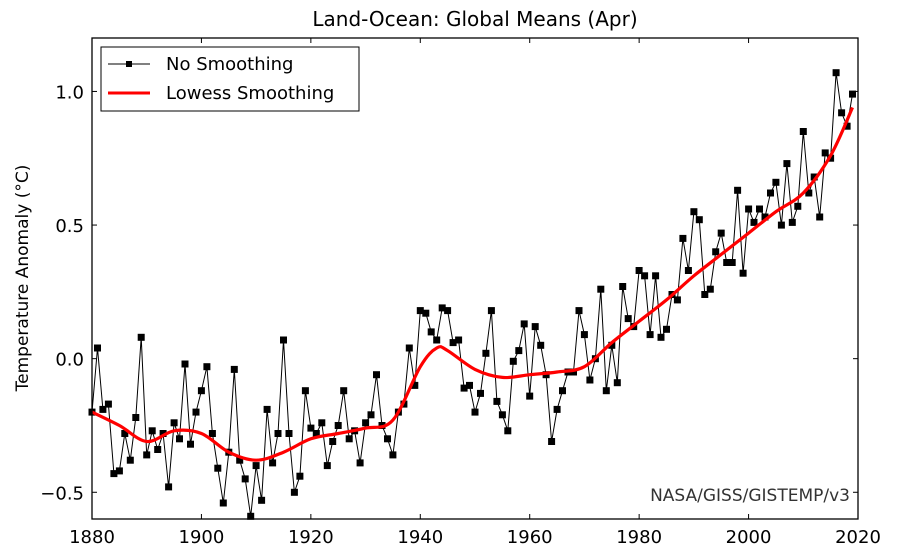 The width and height of the screenshot is (899, 557). I want to click on legend-box, so click(230, 79).